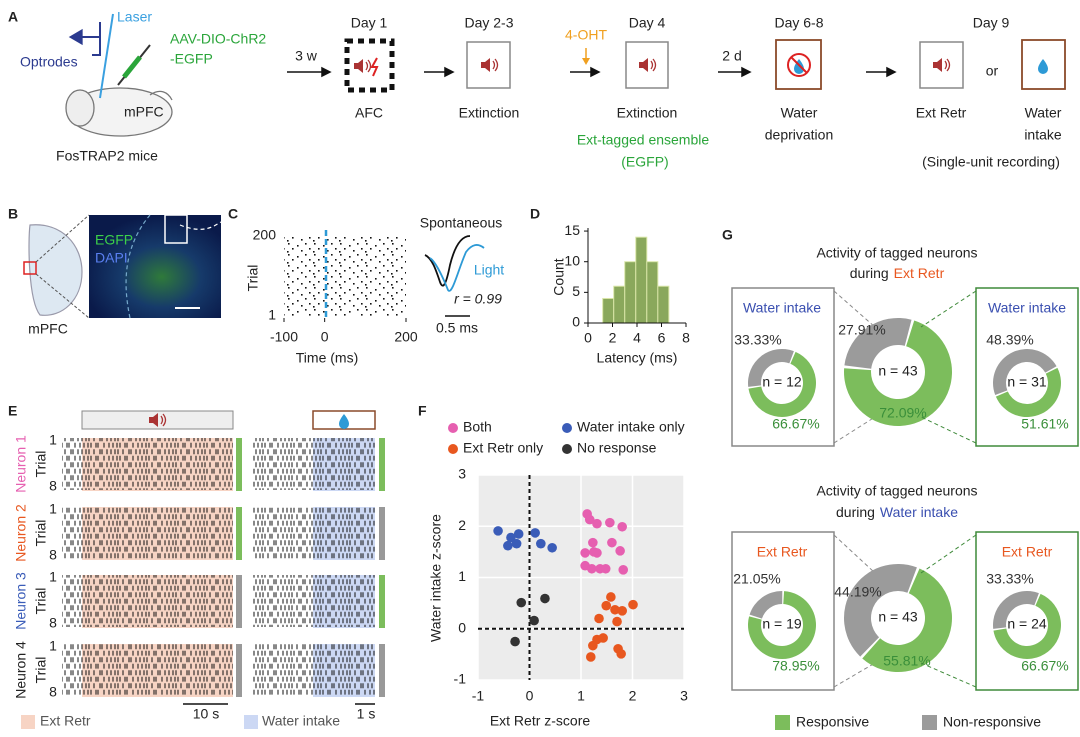 The height and width of the screenshot is (737, 1080). What do you see at coordinates (369, 113) in the screenshot?
I see `label: AFC` at bounding box center [369, 113].